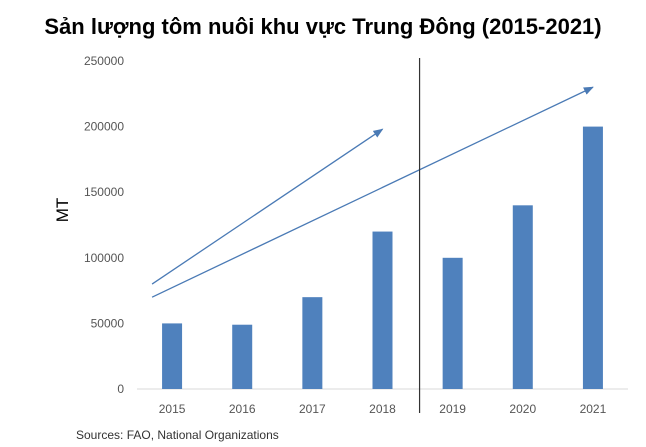 The height and width of the screenshot is (447, 646). I want to click on x-tick-label: 2020, so click(522, 409).